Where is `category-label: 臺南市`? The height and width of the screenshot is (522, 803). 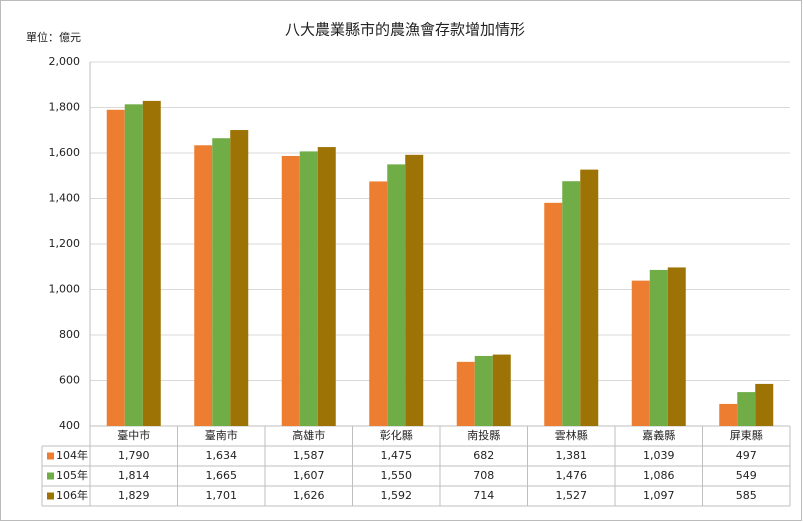
category-label: 臺南市 is located at coordinates (221, 435).